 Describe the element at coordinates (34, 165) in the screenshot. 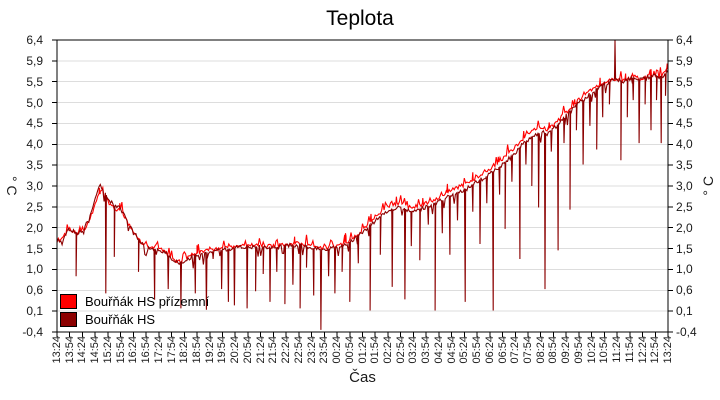

I see `y-tick-label-left: 3,5` at that location.